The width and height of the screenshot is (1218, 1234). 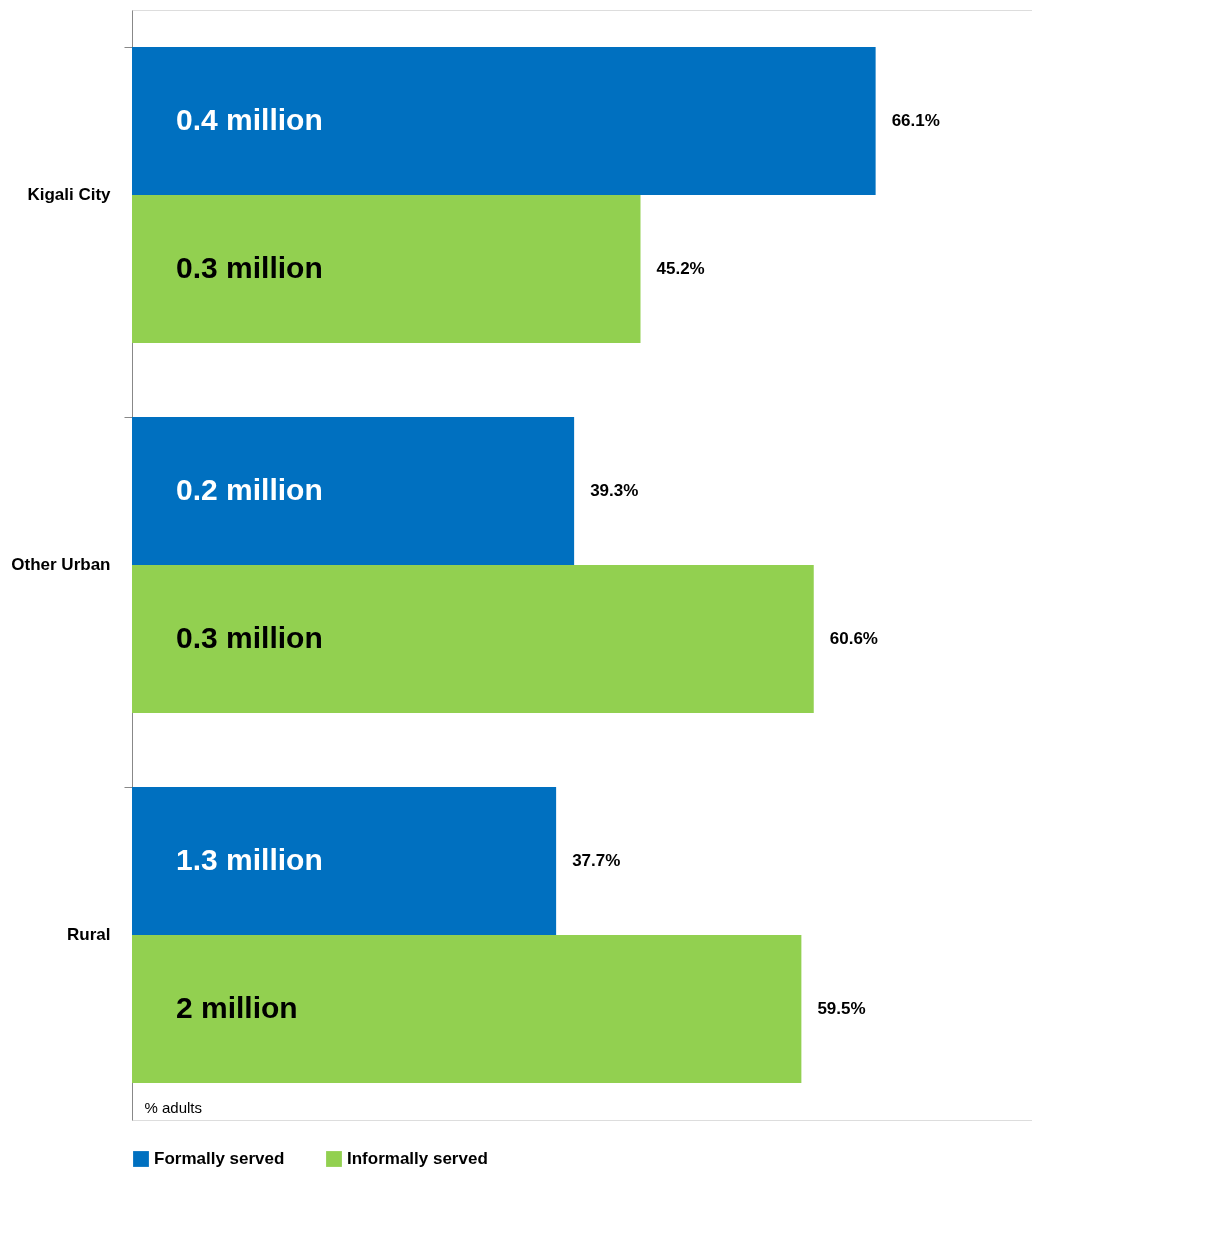 What do you see at coordinates (853, 638) in the screenshot?
I see `data-label: 60.6%` at bounding box center [853, 638].